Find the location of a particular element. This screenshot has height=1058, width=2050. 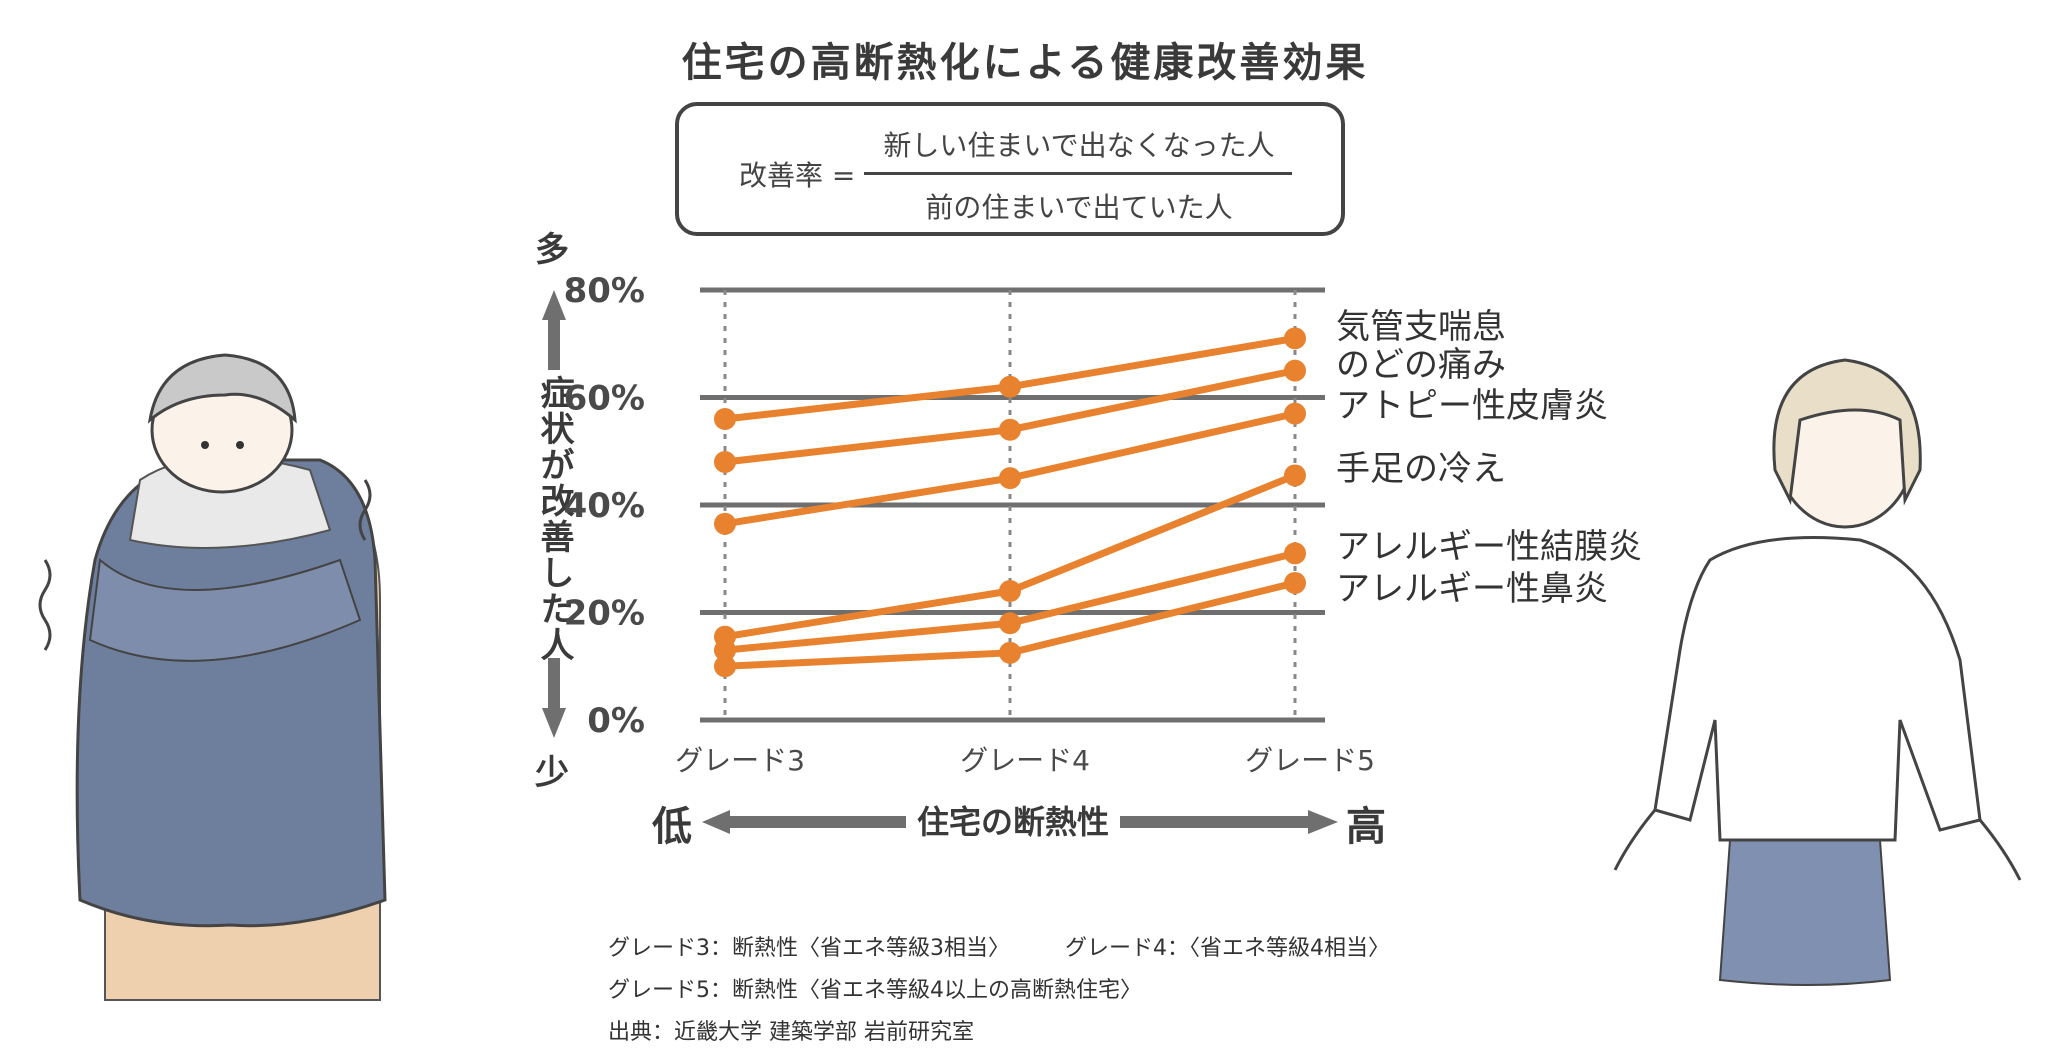

y-axis-top-word: 多 is located at coordinates (552, 250).